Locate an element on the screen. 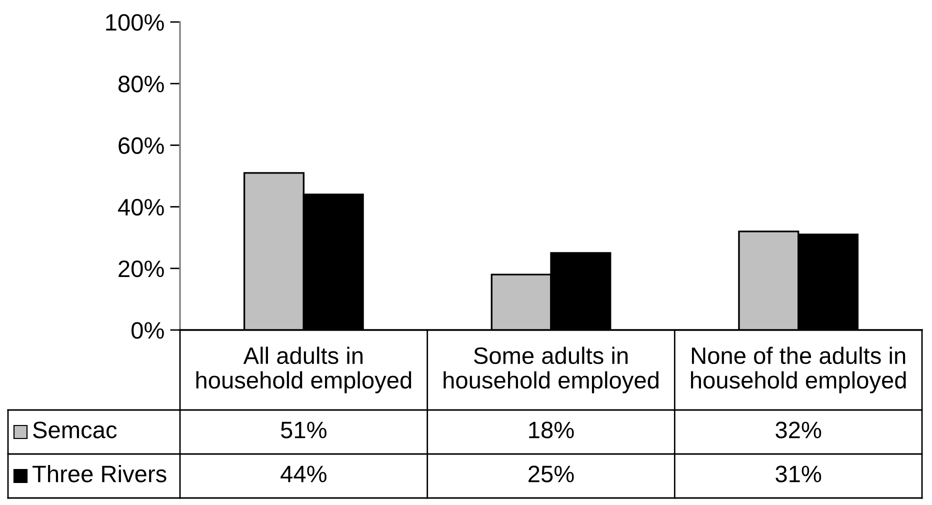  legend-label: Semcac is located at coordinates (75, 430).